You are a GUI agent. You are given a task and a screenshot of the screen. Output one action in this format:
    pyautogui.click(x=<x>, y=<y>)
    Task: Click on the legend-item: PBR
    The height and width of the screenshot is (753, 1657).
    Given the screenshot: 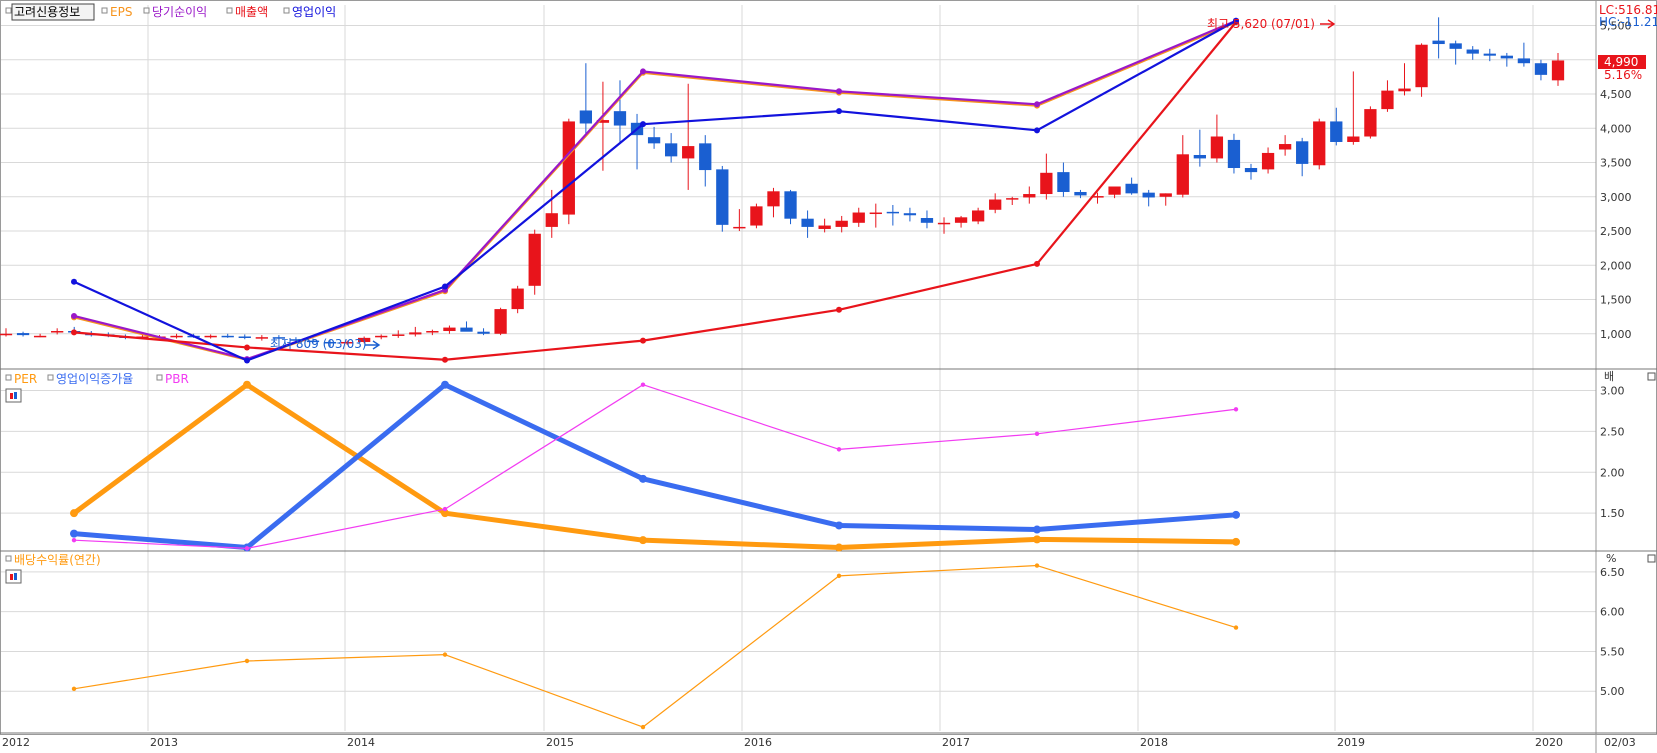 What is the action you would take?
    pyautogui.click(x=172, y=379)
    